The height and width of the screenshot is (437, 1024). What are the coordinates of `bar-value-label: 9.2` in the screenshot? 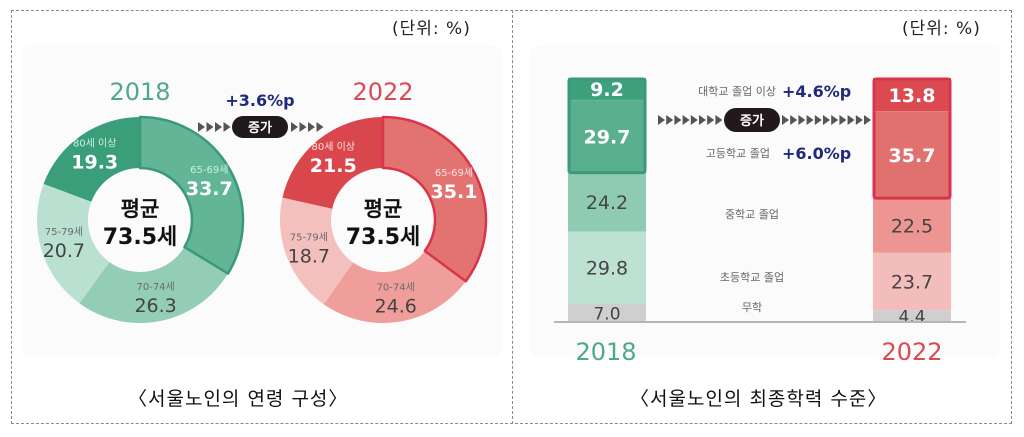 It's located at (607, 90).